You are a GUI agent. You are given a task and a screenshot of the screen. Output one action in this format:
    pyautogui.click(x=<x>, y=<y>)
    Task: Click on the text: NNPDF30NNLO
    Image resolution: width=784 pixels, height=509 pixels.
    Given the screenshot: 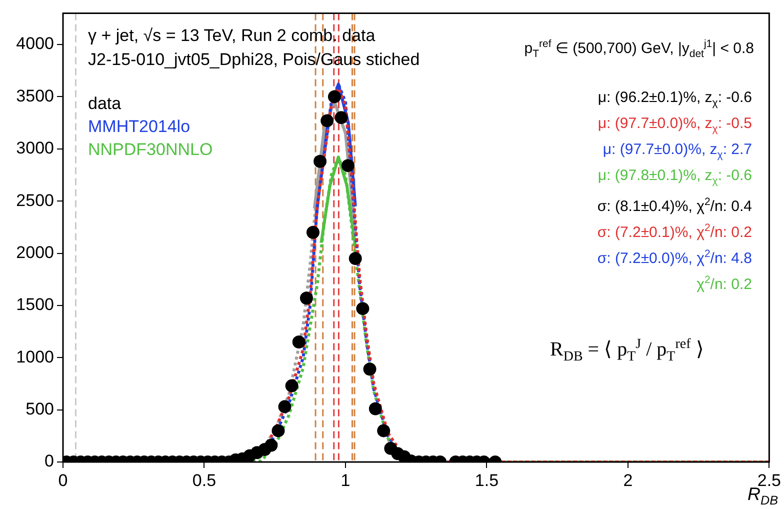 What is the action you would take?
    pyautogui.click(x=150, y=150)
    